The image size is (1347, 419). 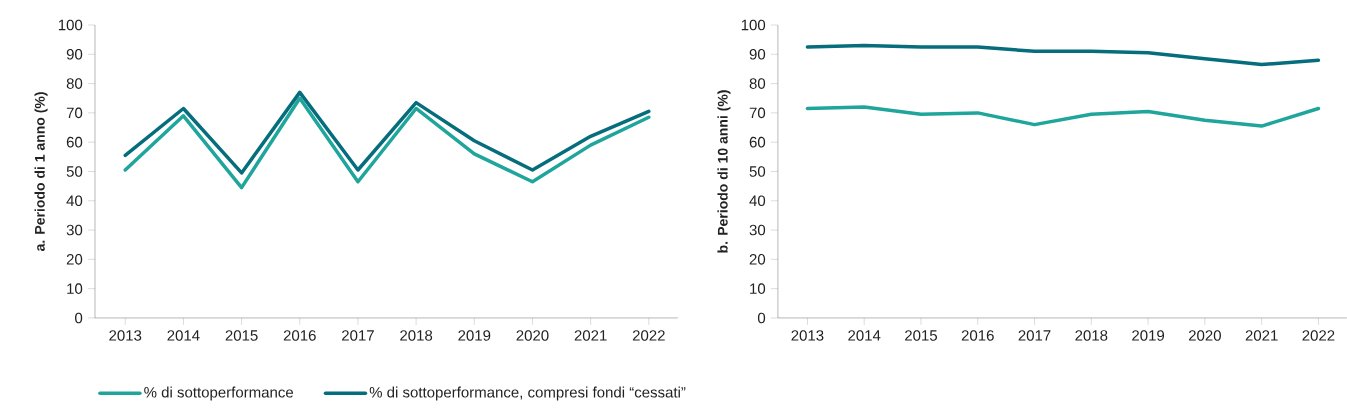 What do you see at coordinates (527, 393) in the screenshot?
I see `legend-label: % di sottoperformance, compresi fondi “cessati”` at bounding box center [527, 393].